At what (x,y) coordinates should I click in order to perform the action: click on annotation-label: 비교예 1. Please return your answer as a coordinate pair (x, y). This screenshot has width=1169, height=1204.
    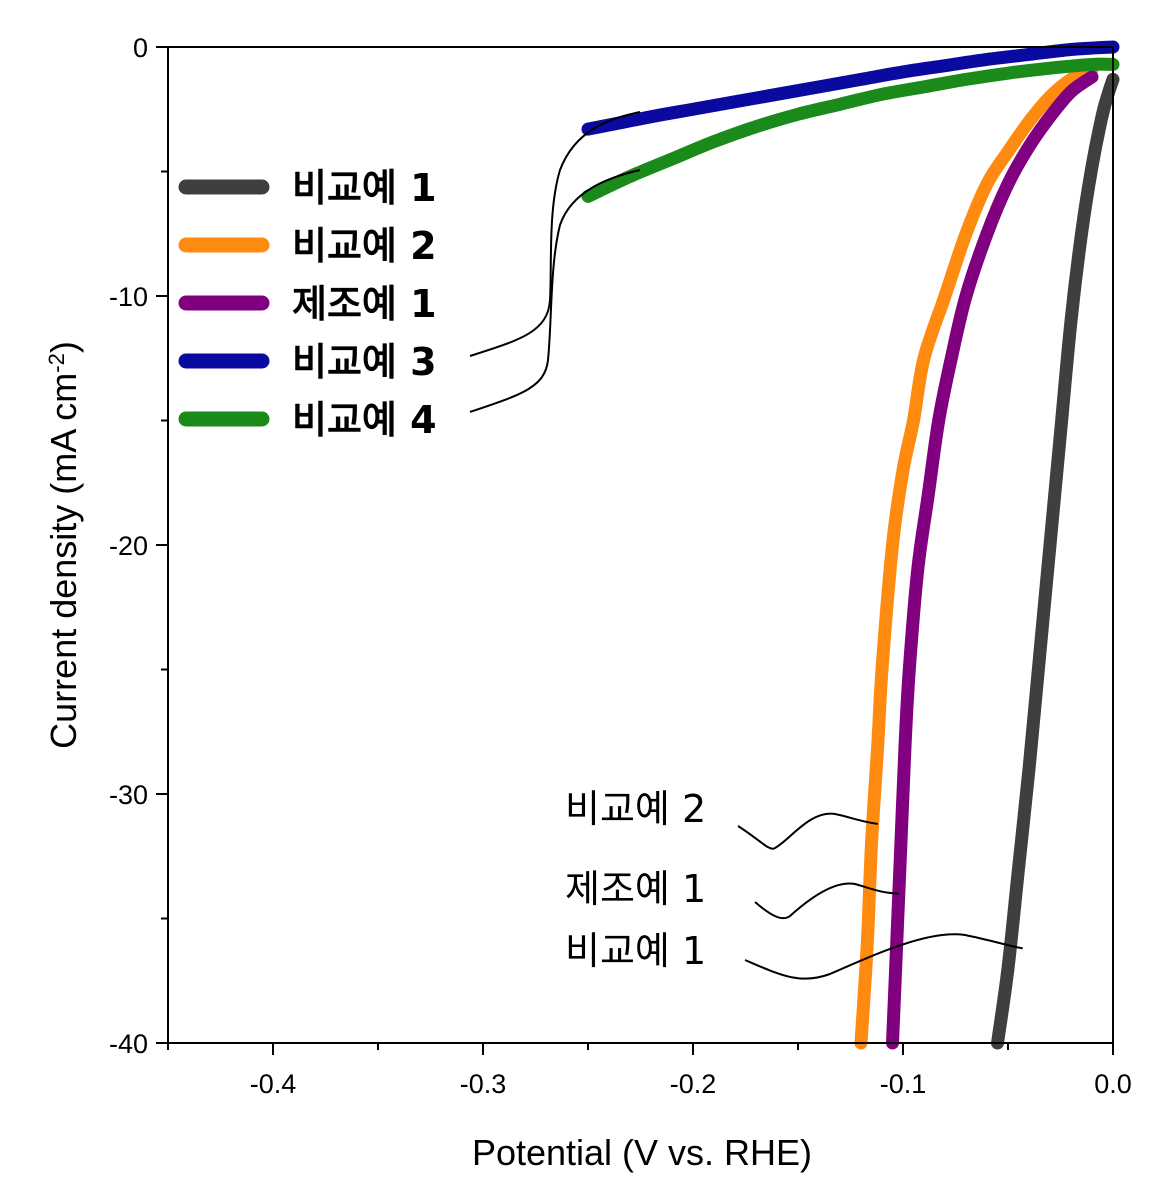
    Looking at the image, I should click on (635, 951).